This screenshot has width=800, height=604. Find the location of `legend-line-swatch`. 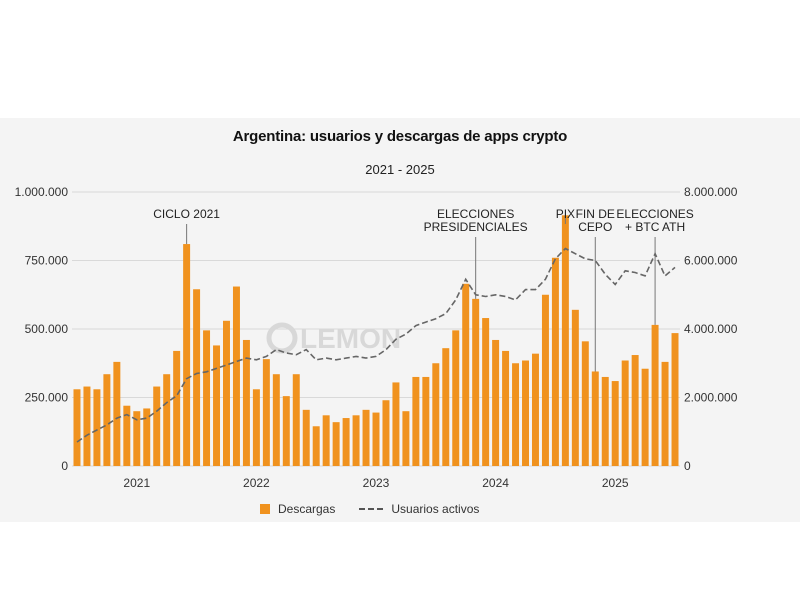

legend-line-swatch is located at coordinates (371, 509).